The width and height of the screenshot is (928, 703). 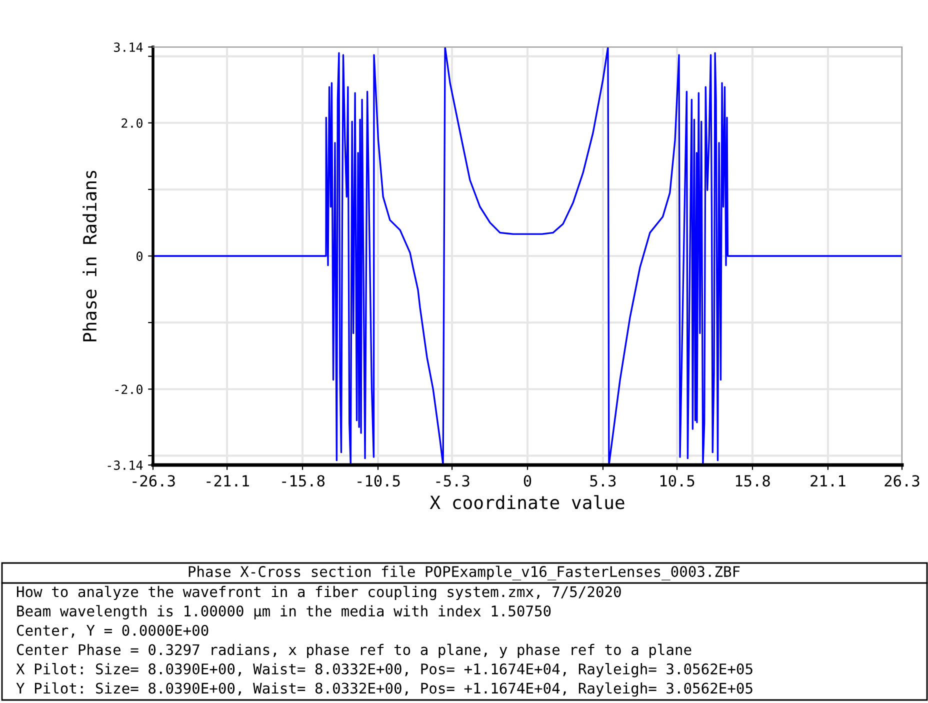 What do you see at coordinates (354, 651) in the screenshot?
I see `text: Center Phase = 0.3297 radians, x phase ref to a plane, y phase ref to a plane` at bounding box center [354, 651].